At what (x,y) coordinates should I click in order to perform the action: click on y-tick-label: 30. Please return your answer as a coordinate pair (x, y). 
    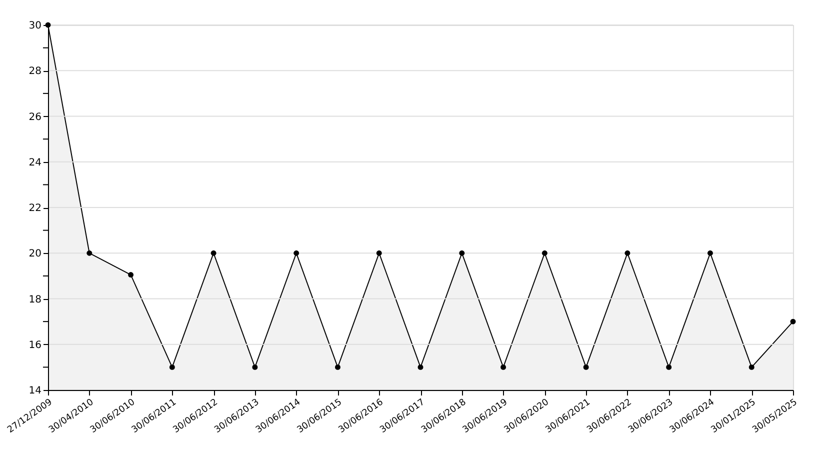
    Looking at the image, I should click on (35, 26).